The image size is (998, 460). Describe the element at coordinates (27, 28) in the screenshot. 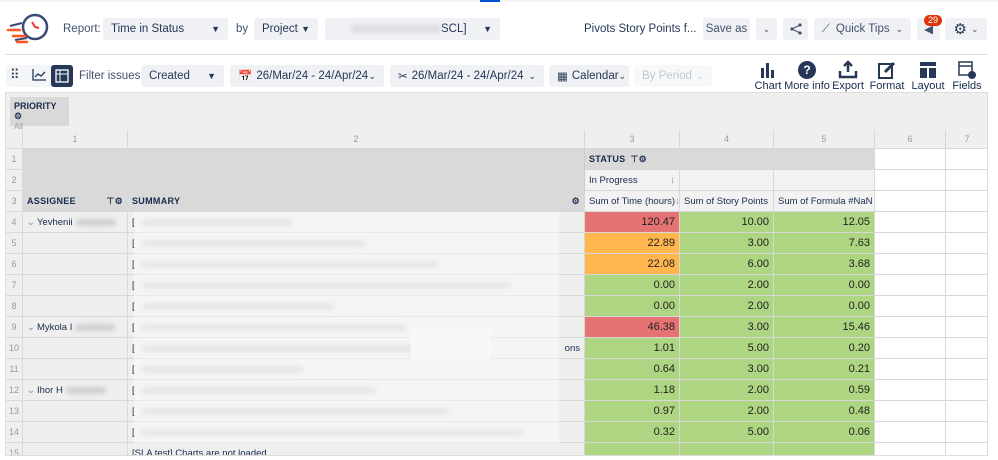

I see `app-logo-icon` at that location.